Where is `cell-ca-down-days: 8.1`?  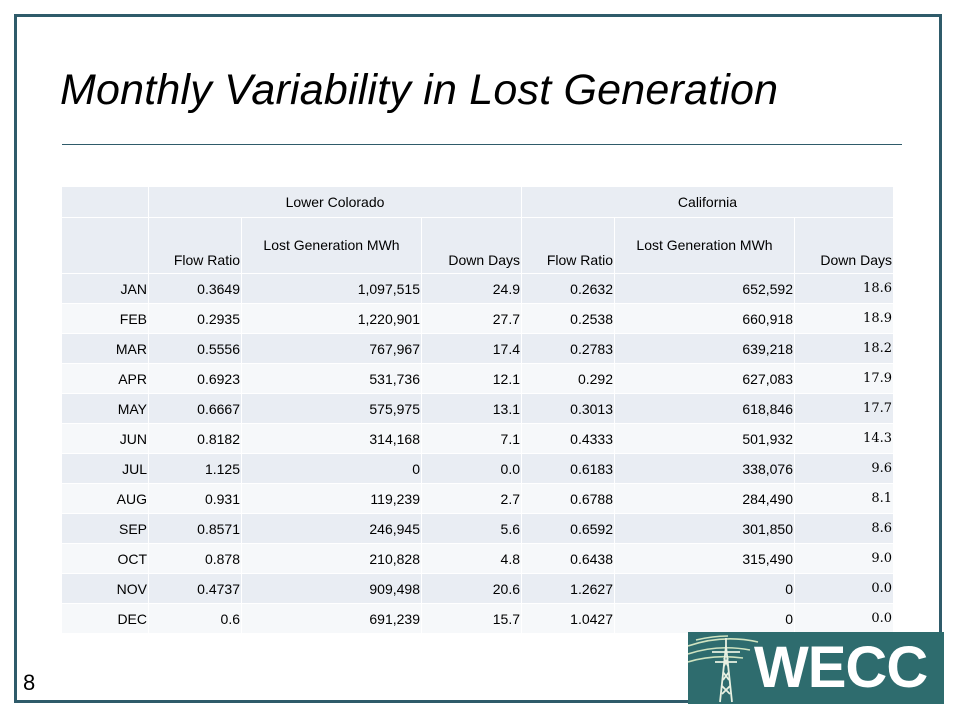
cell-ca-down-days: 8.1 is located at coordinates (844, 498).